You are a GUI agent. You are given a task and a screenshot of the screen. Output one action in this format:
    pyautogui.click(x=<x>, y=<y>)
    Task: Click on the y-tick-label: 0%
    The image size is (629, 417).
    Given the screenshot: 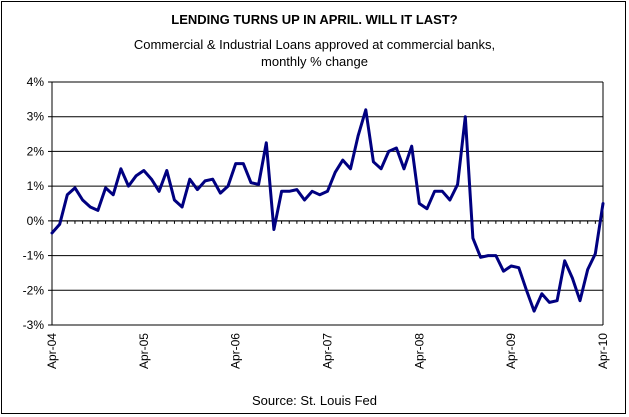 What is the action you would take?
    pyautogui.click(x=36, y=221)
    